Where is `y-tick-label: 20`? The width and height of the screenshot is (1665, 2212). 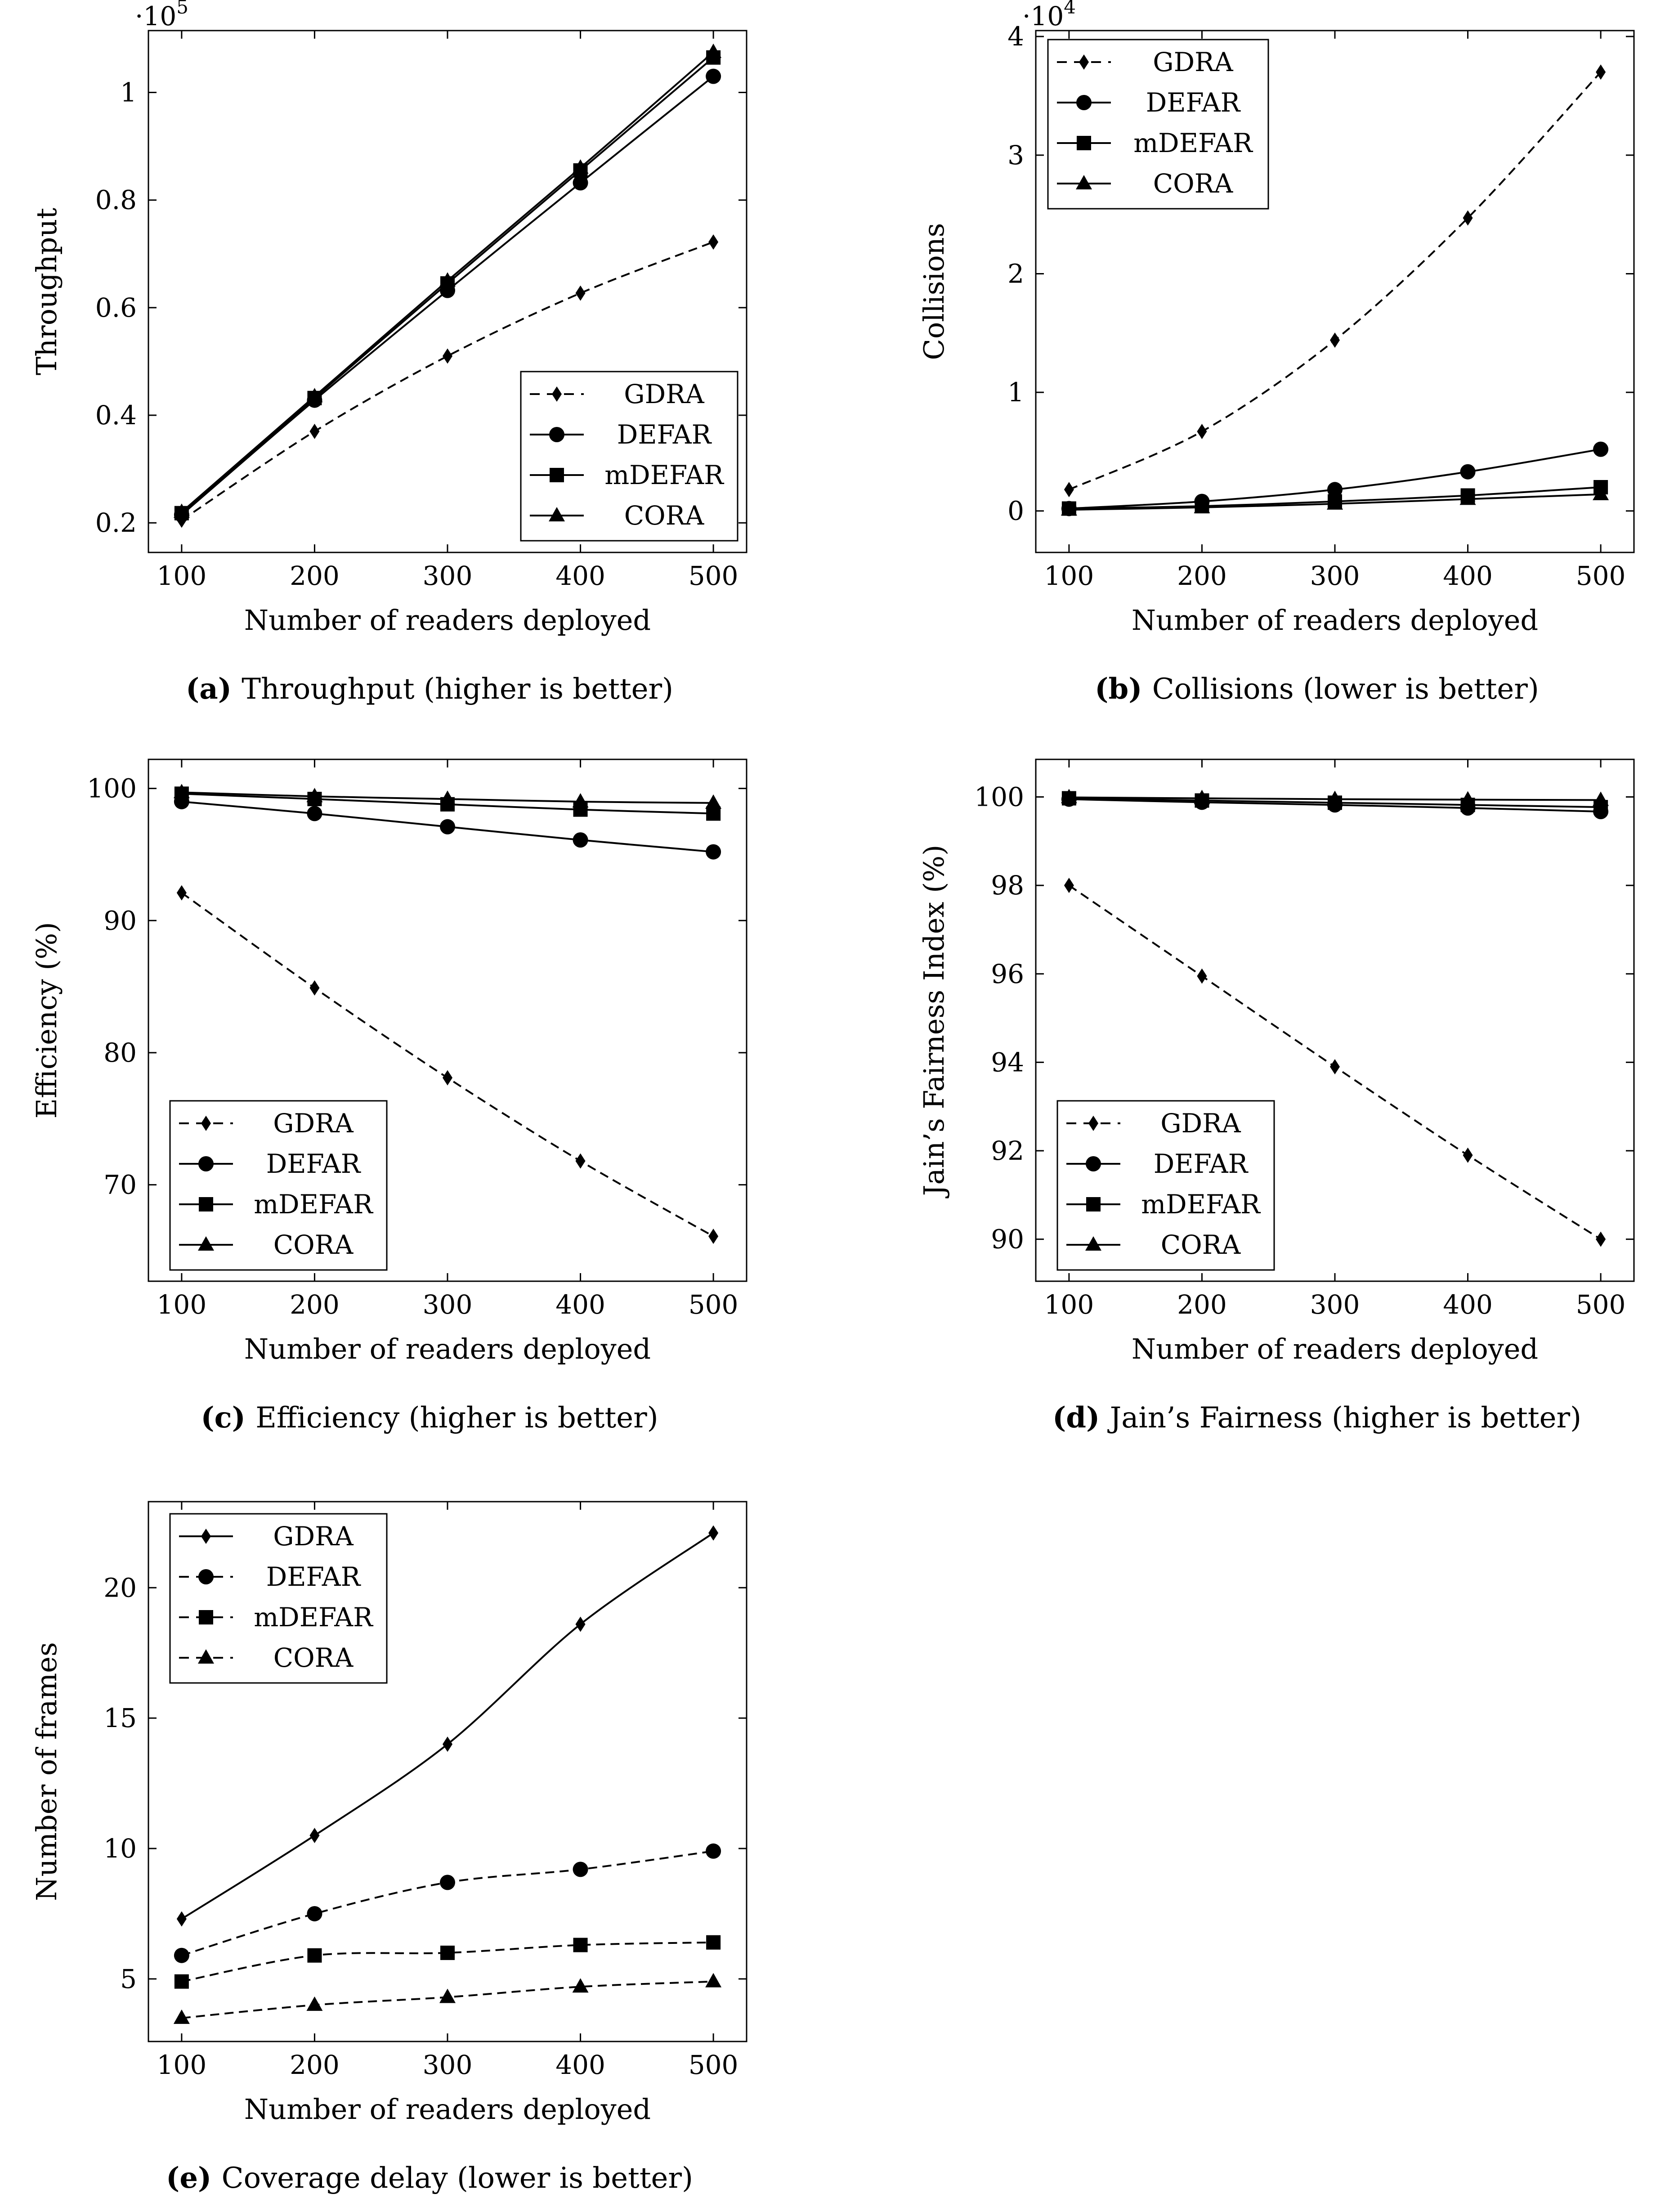
y-tick-label: 20 is located at coordinates (120, 1587).